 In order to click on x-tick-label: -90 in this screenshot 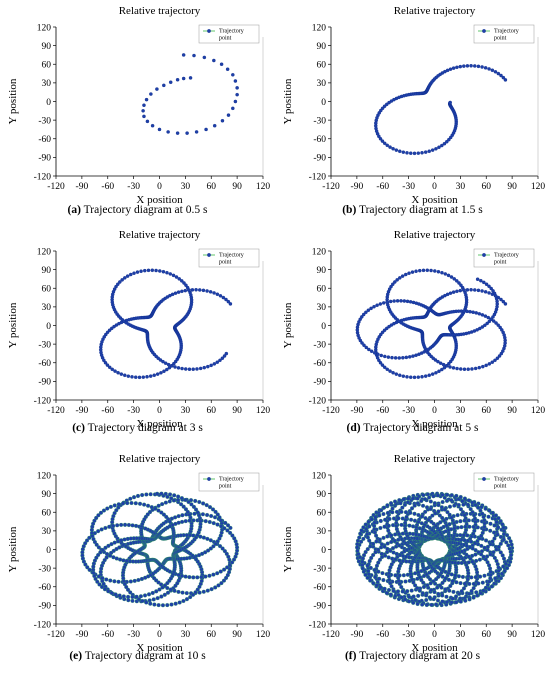, I will do `click(357, 411)`.